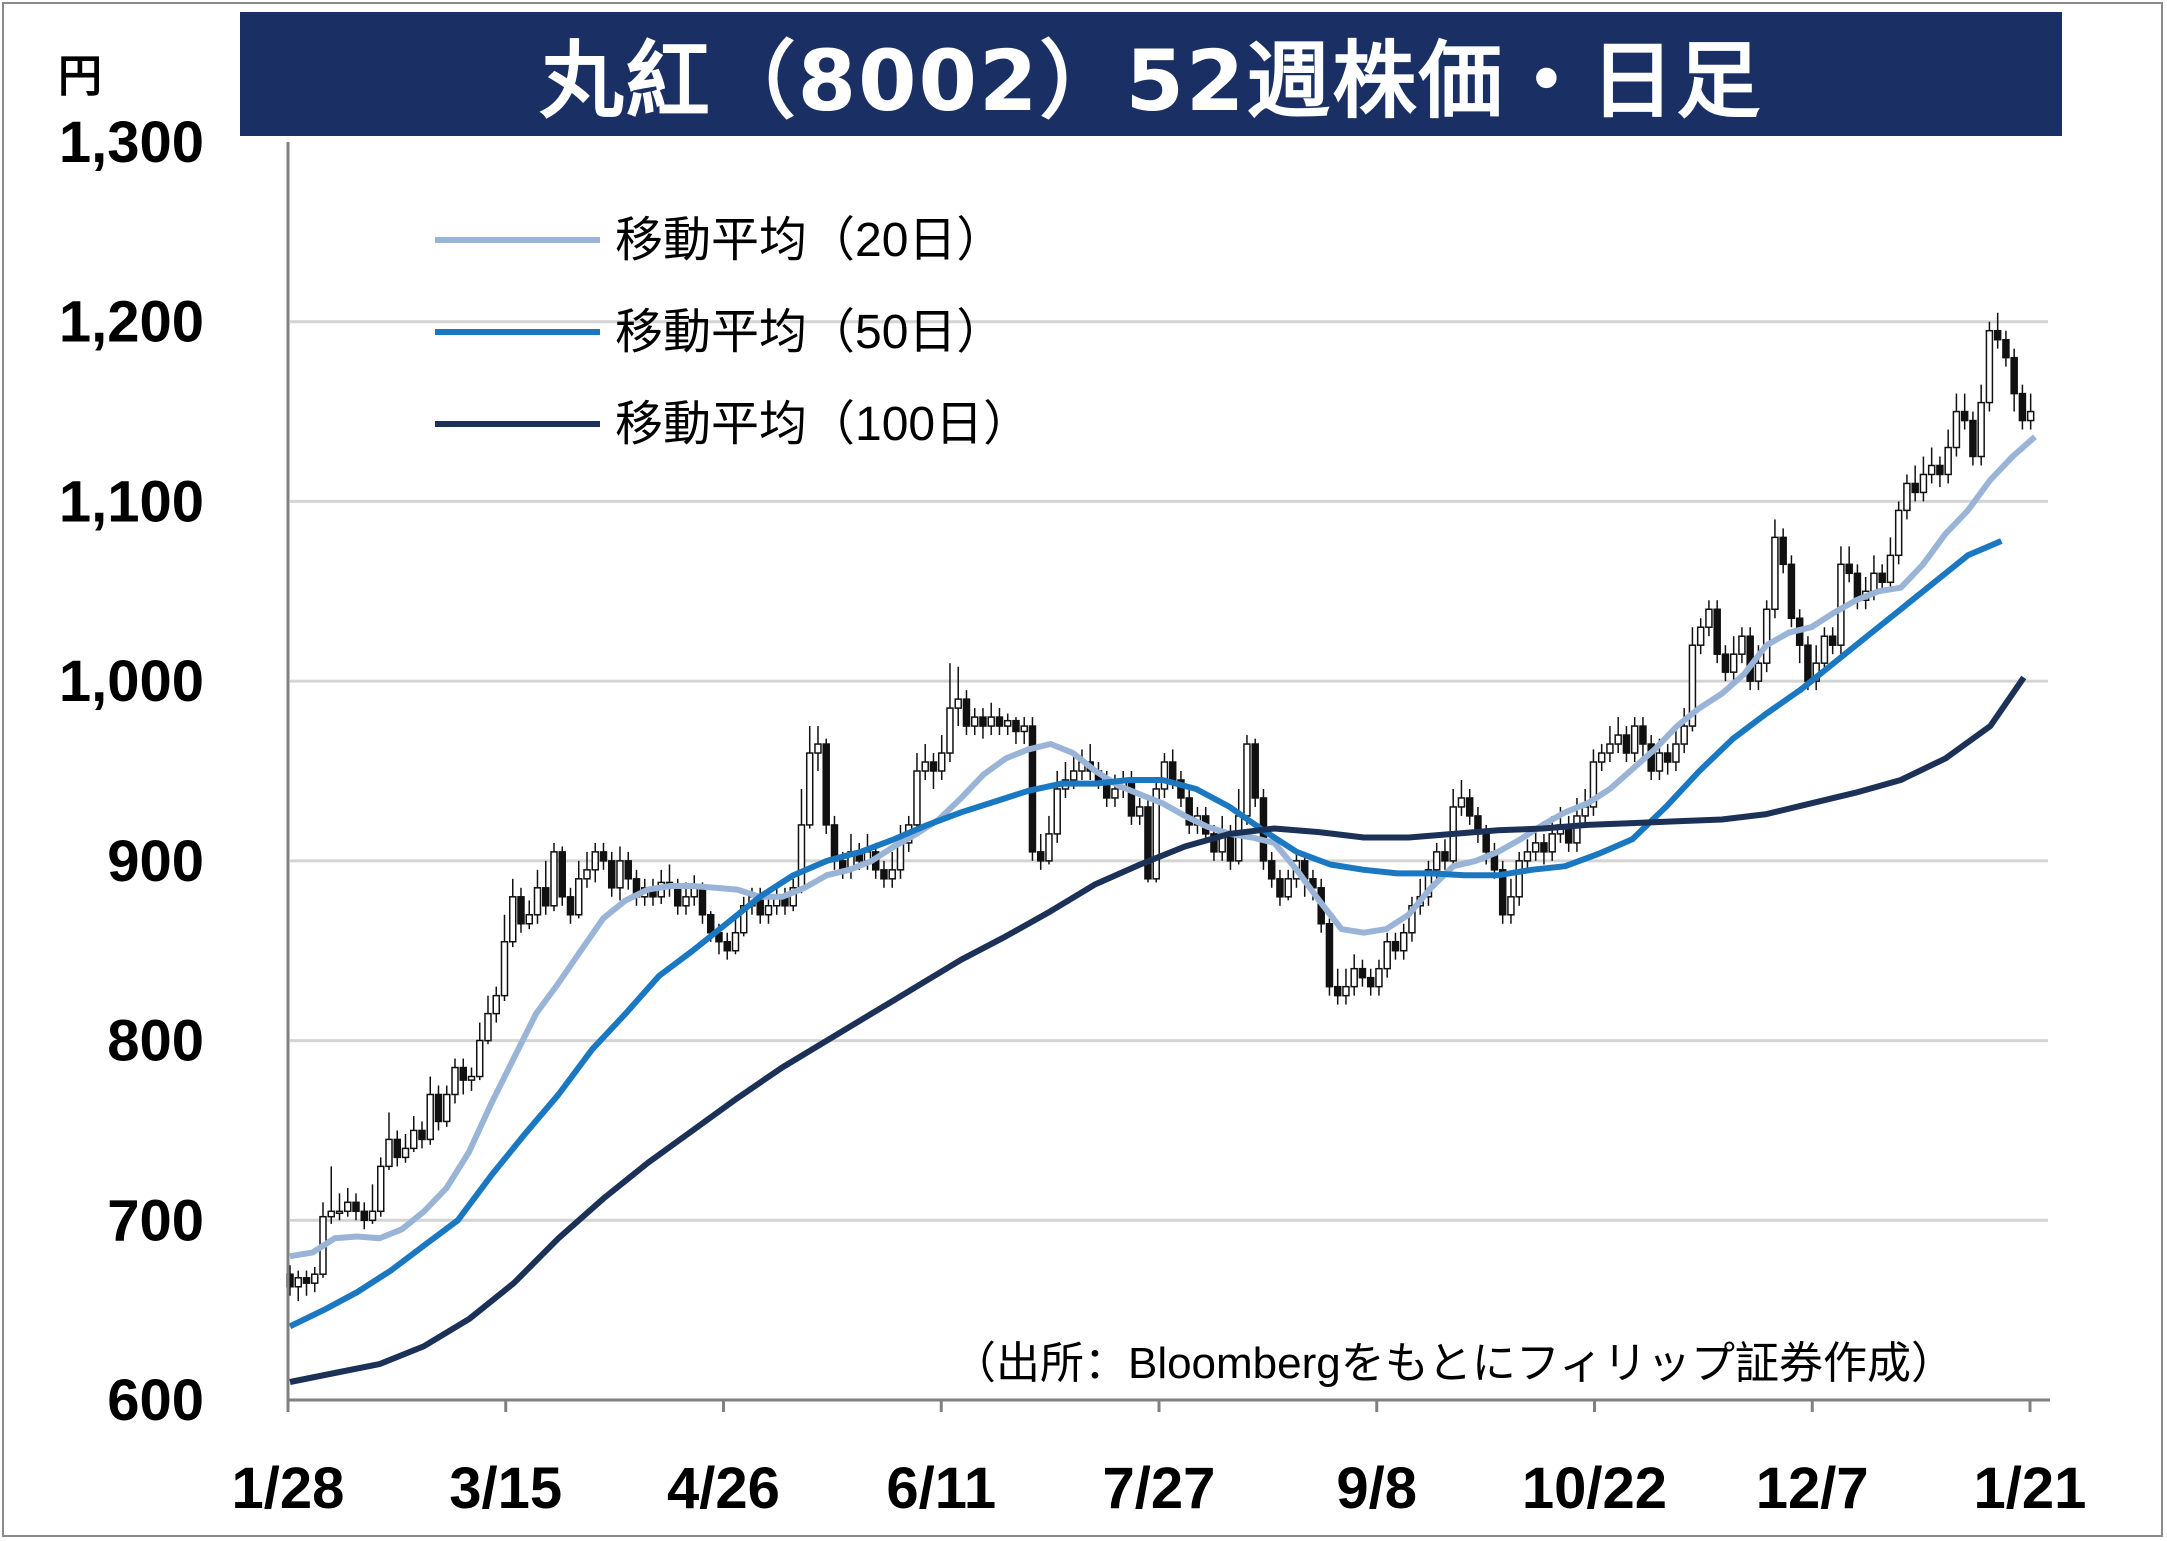 This screenshot has height=1541, width=2167. Describe the element at coordinates (1159, 1488) in the screenshot. I see `x-tick-label-4: 7/27` at that location.